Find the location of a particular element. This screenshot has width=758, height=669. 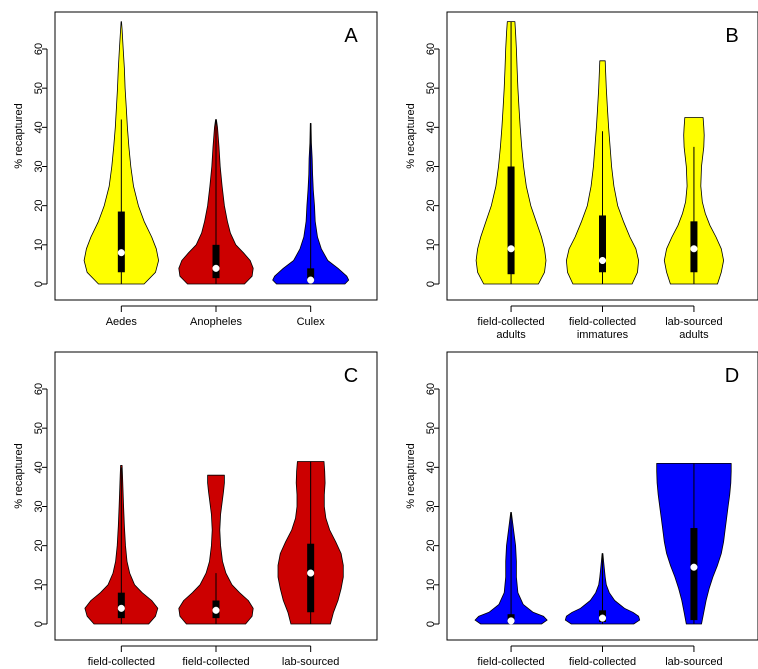

panel-label: A is located at coordinates (351, 36).